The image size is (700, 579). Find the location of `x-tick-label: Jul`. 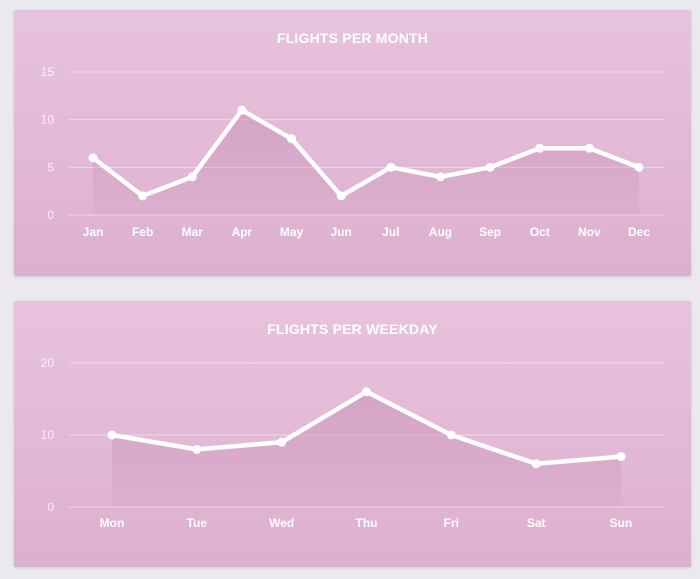

x-tick-label: Jul is located at coordinates (390, 232).